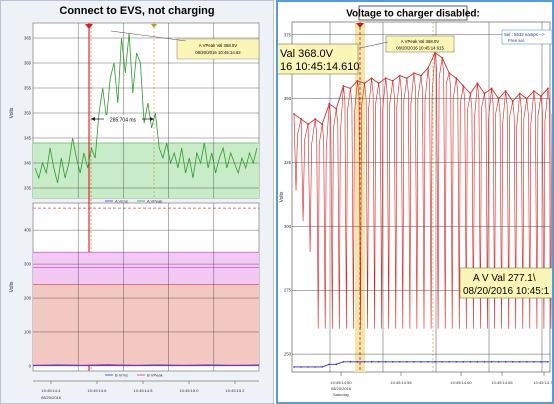  I want to click on bottom-legend-peak: B VPeak, so click(155, 375).